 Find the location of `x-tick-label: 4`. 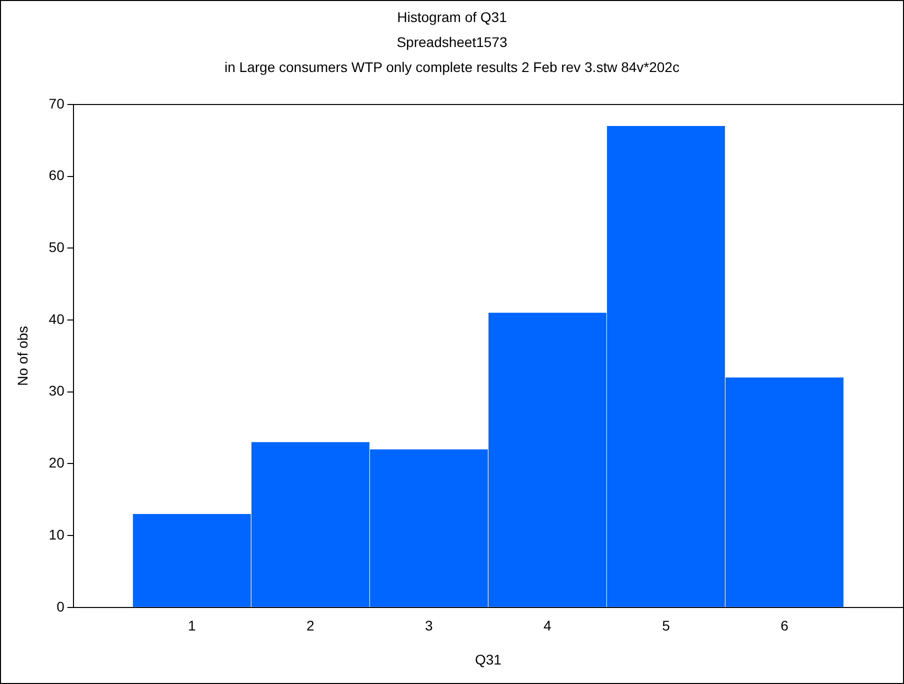

x-tick-label: 4 is located at coordinates (548, 626).